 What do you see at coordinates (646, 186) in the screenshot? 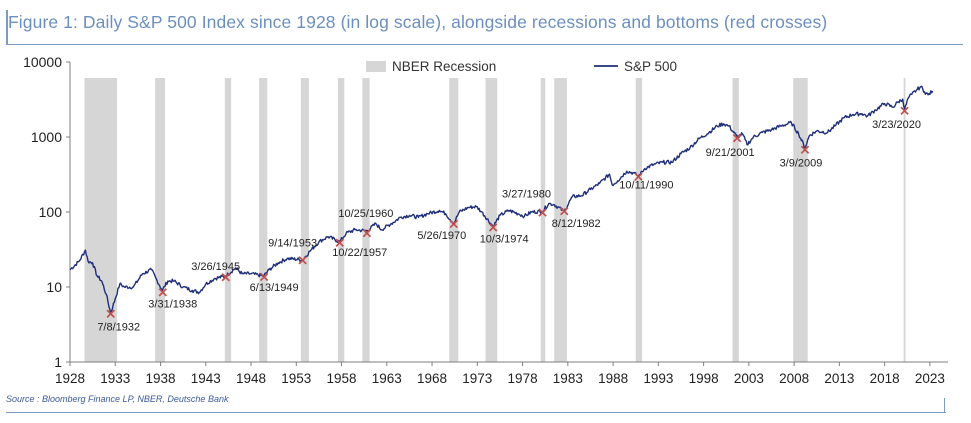
I see `bottom-label: 10/11/1990` at bounding box center [646, 186].